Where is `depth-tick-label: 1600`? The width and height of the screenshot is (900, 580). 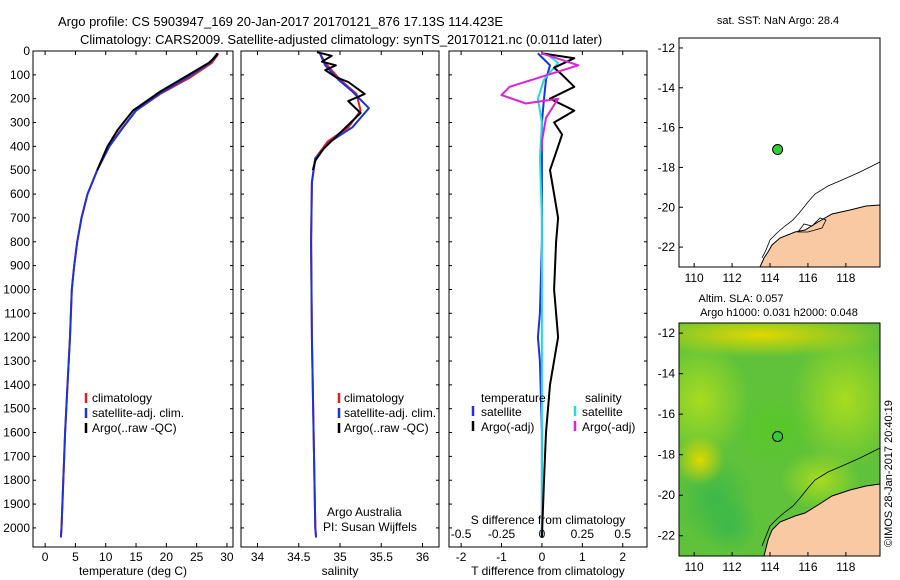
depth-tick-label: 1600 is located at coordinates (16, 433).